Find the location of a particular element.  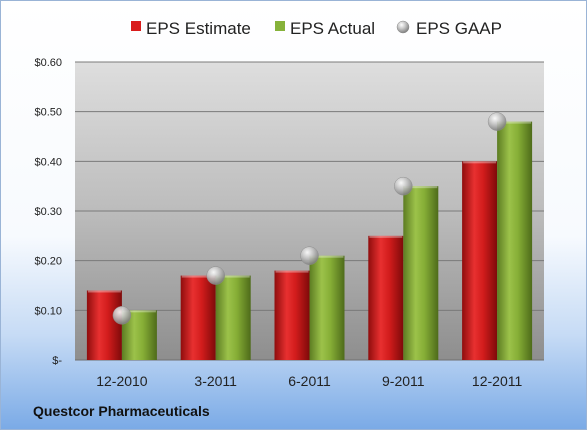

legend-label-eps-actual: EPS Actual is located at coordinates (332, 28).